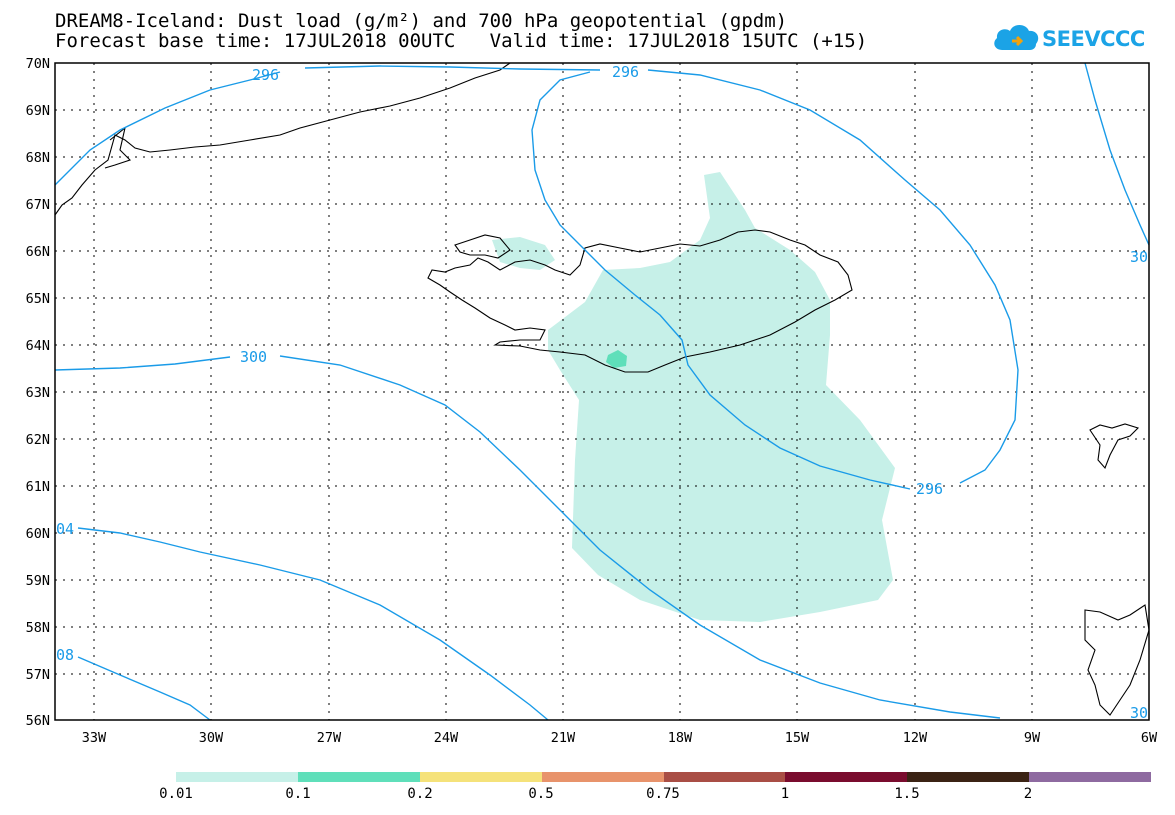  I want to click on lat-label: 68N, so click(38, 158).